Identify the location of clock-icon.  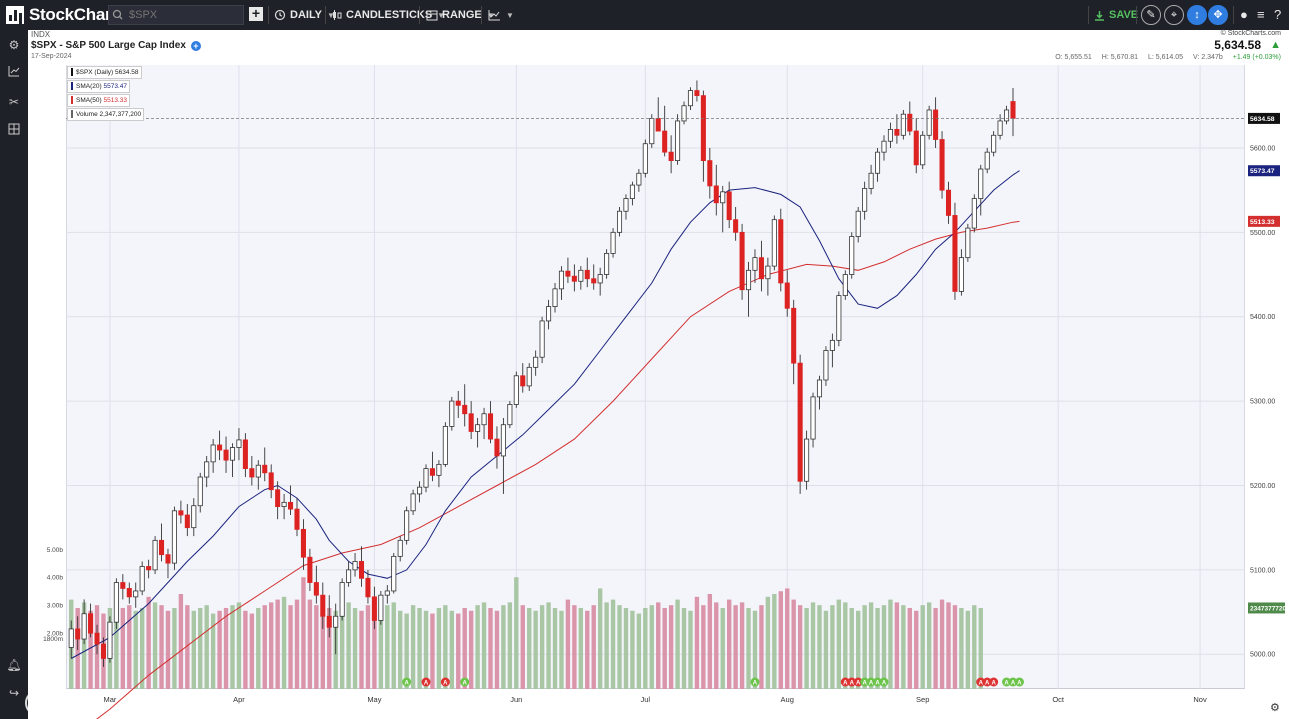
(280, 15).